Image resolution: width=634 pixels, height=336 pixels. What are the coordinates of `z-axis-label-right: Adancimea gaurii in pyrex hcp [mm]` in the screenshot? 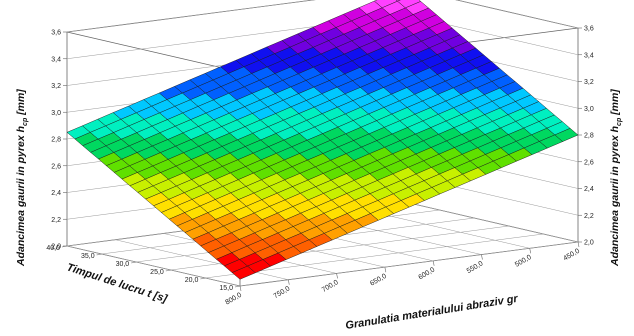 It's located at (616, 178).